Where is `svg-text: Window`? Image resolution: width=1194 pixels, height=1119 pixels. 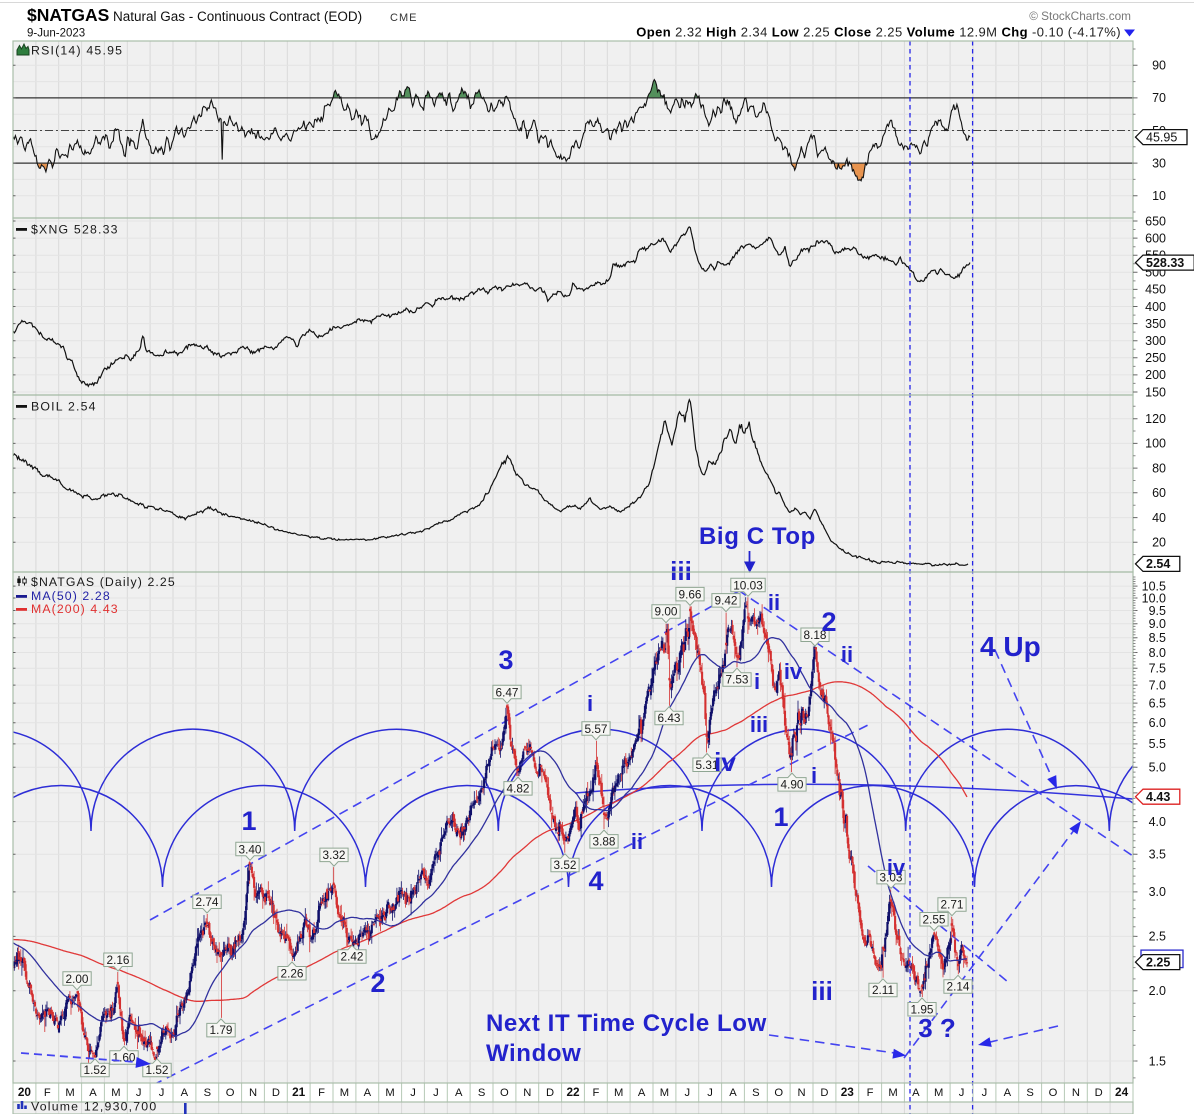 svg-text: Window is located at coordinates (533, 1053).